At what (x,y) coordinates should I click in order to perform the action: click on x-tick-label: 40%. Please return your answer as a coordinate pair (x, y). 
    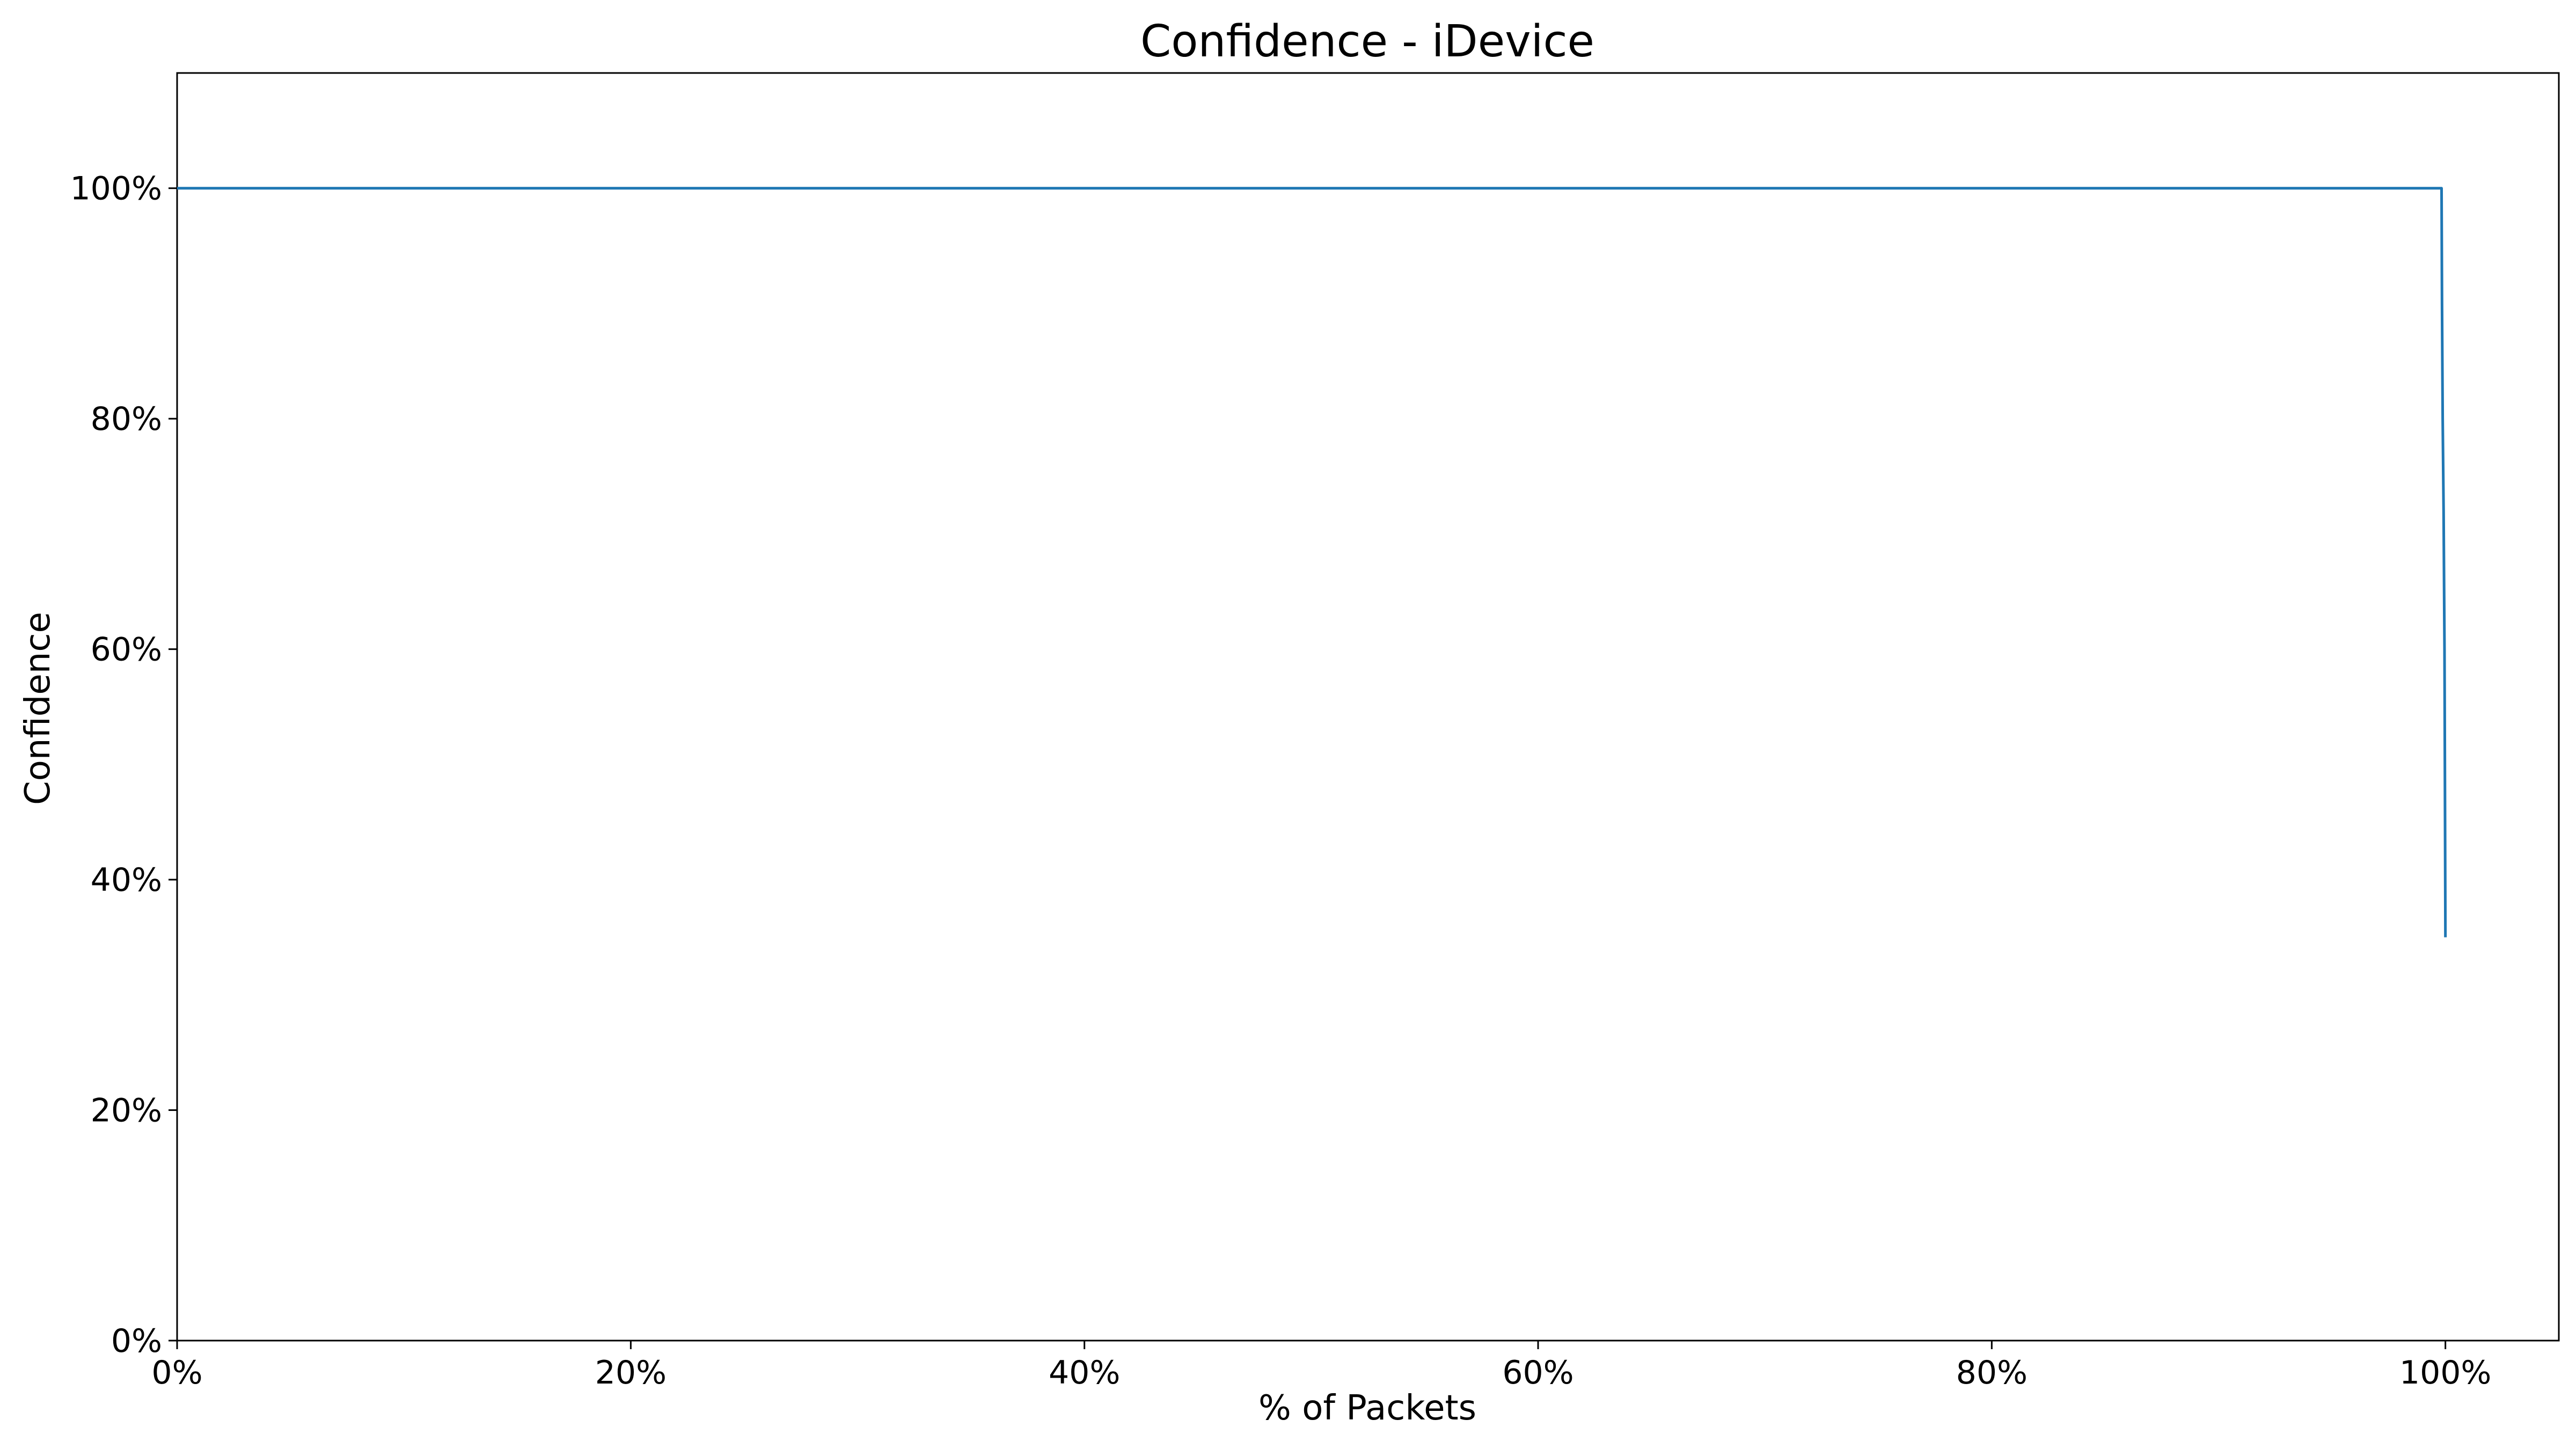
    Looking at the image, I should click on (1084, 1373).